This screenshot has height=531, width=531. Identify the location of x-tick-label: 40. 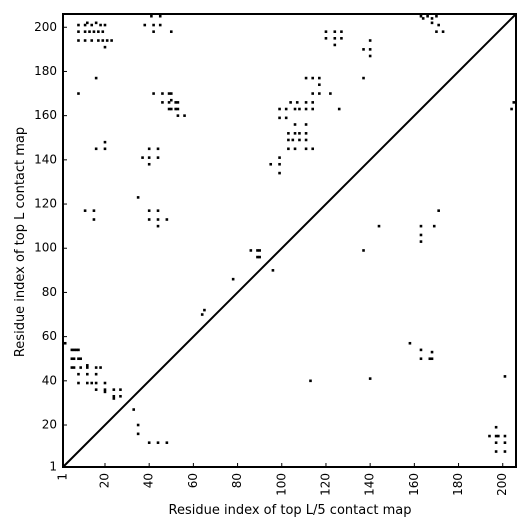
(149, 480).